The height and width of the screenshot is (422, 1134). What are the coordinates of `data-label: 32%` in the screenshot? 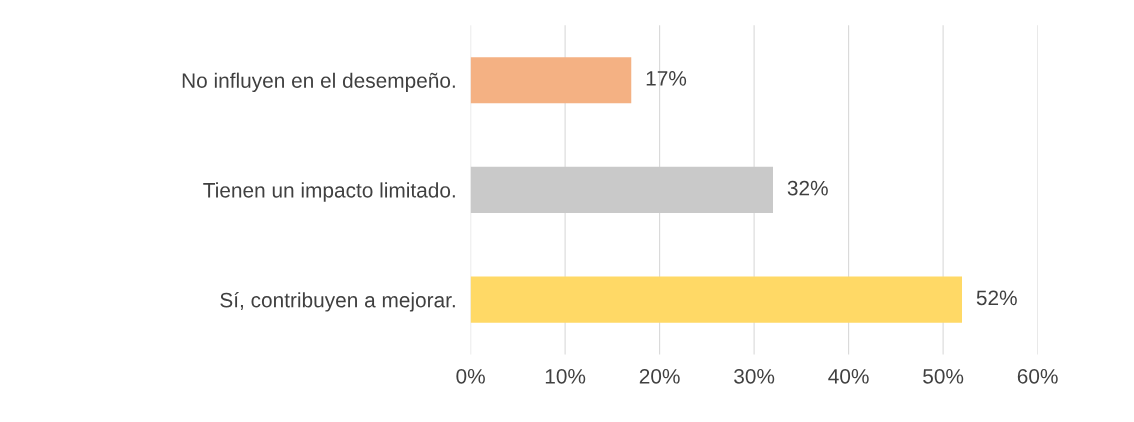 It's located at (807, 188).